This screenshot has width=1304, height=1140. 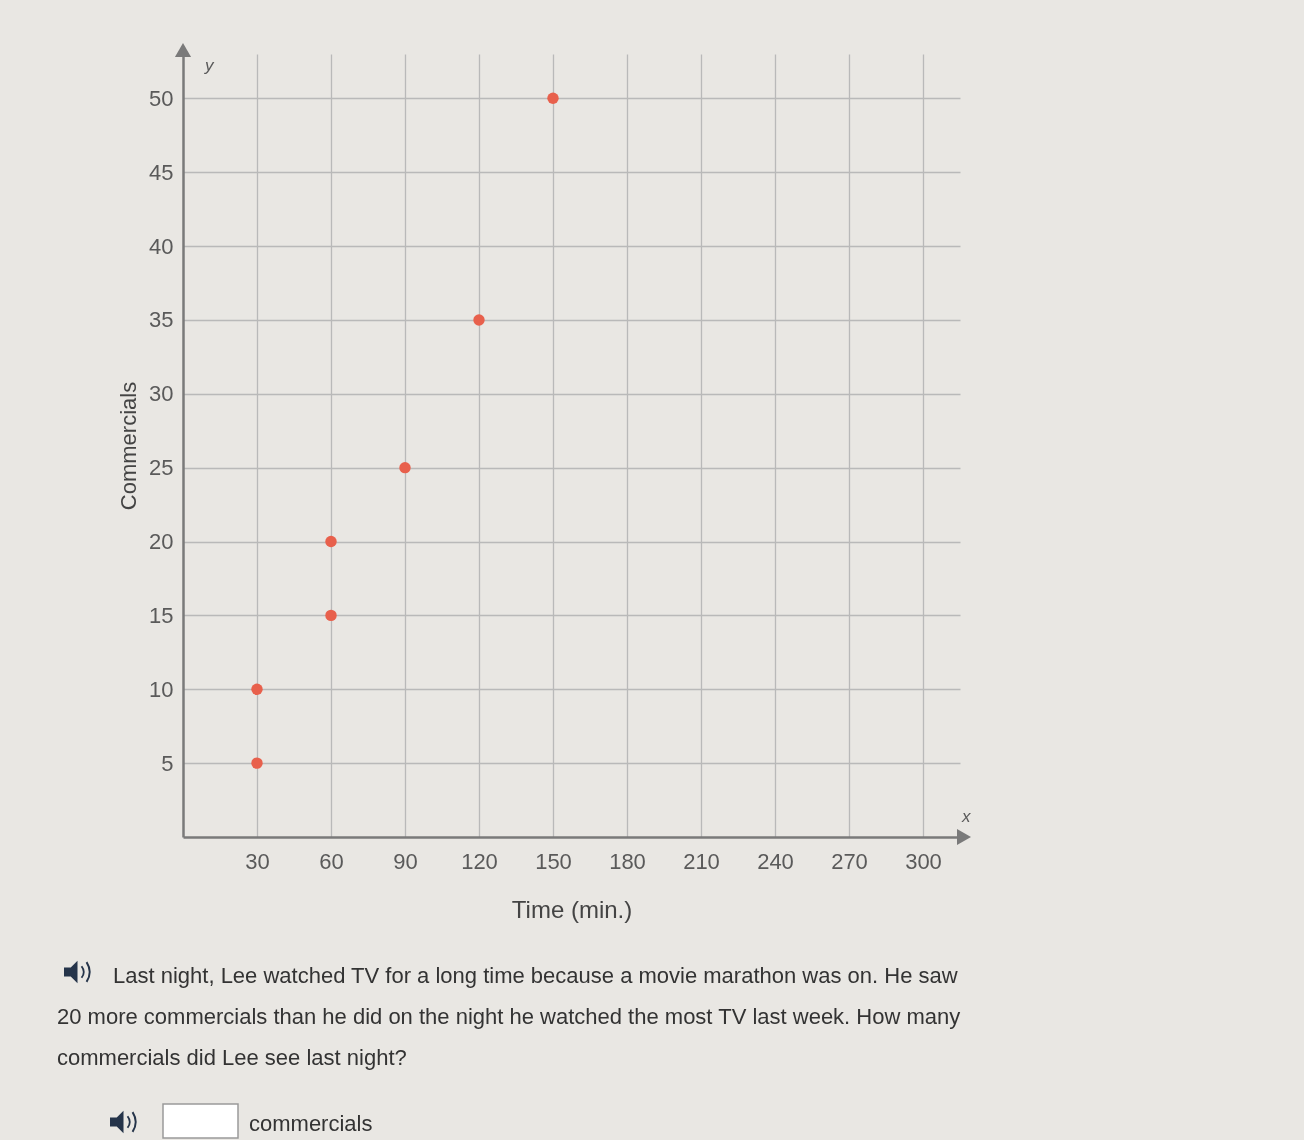 I want to click on x-tick-label: 300, so click(x=923, y=861).